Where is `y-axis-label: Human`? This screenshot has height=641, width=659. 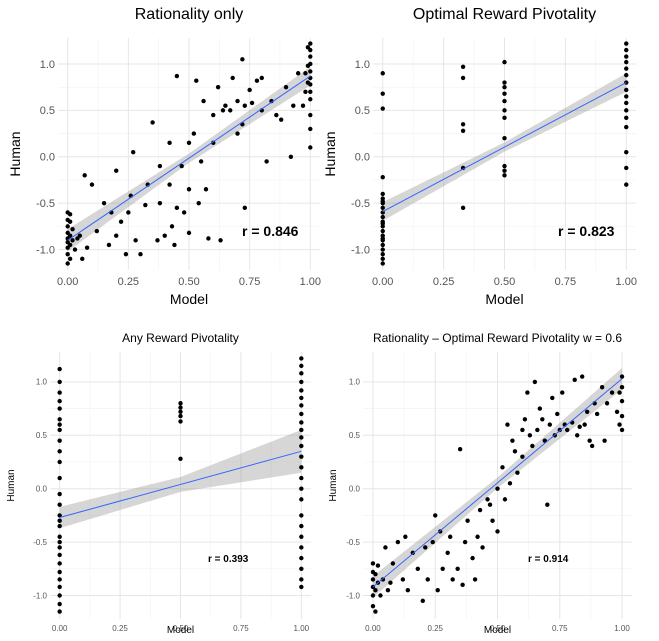 y-axis-label: Human is located at coordinates (333, 485).